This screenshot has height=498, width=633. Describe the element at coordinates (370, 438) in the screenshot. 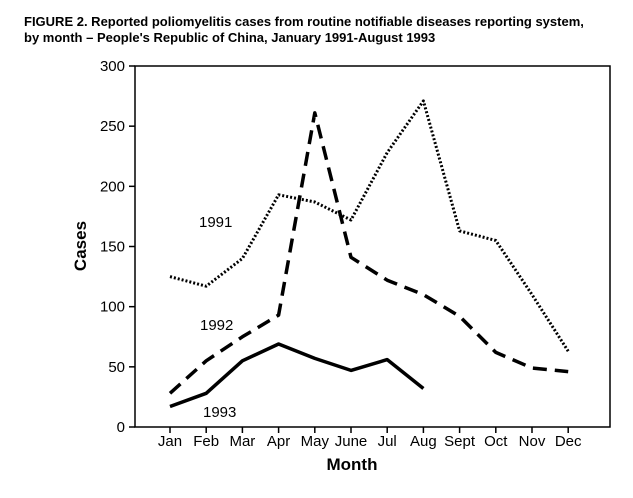

I see `x-axis: Jan Feb Mar Apr May June Jul Aug Sept Oct Nov Dec` at that location.